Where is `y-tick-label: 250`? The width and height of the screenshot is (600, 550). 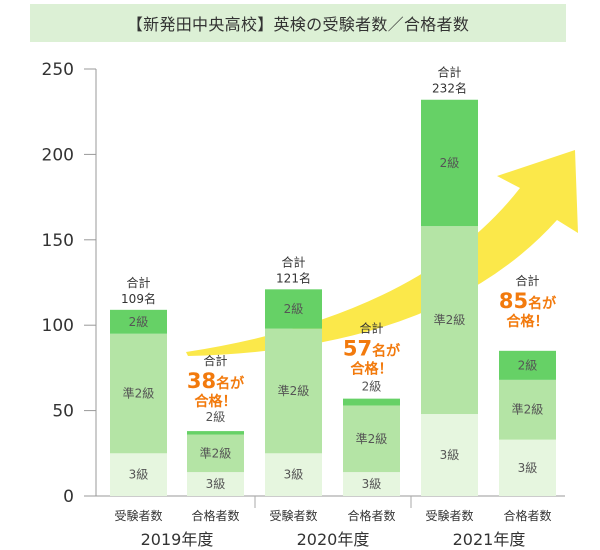 y-tick-label: 250 is located at coordinates (58, 70).